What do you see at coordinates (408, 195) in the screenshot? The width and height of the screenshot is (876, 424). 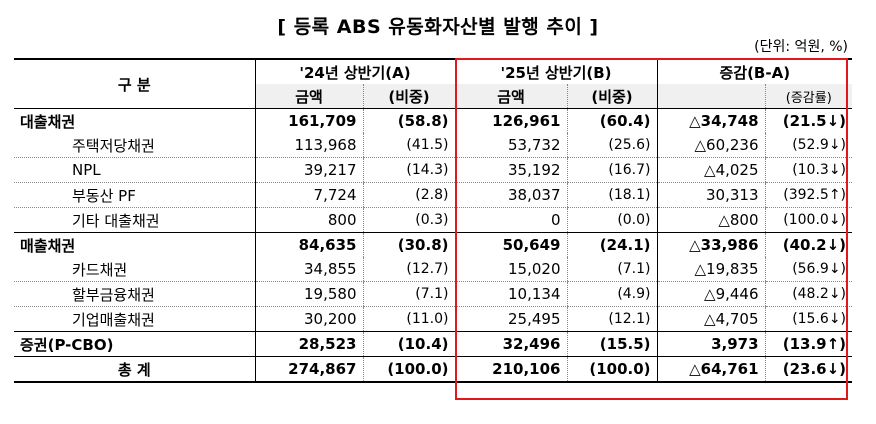 I see `share-a: (2.8)` at bounding box center [408, 195].